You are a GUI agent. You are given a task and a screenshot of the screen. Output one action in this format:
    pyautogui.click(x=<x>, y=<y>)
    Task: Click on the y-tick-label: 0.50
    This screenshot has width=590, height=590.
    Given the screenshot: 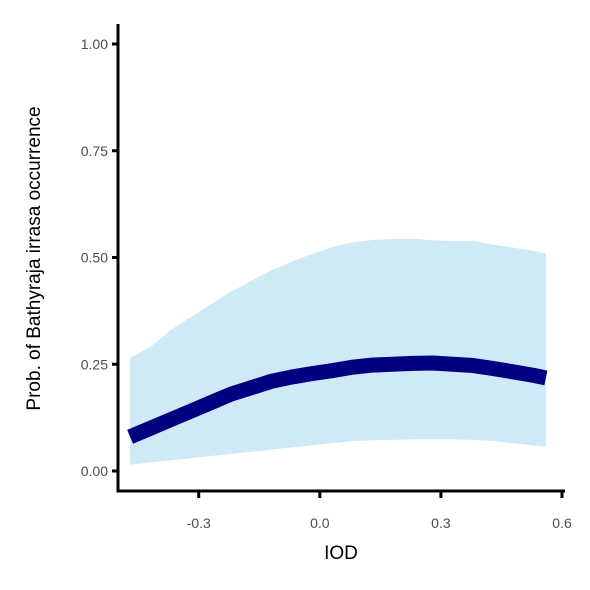 What is the action you would take?
    pyautogui.click(x=94, y=258)
    